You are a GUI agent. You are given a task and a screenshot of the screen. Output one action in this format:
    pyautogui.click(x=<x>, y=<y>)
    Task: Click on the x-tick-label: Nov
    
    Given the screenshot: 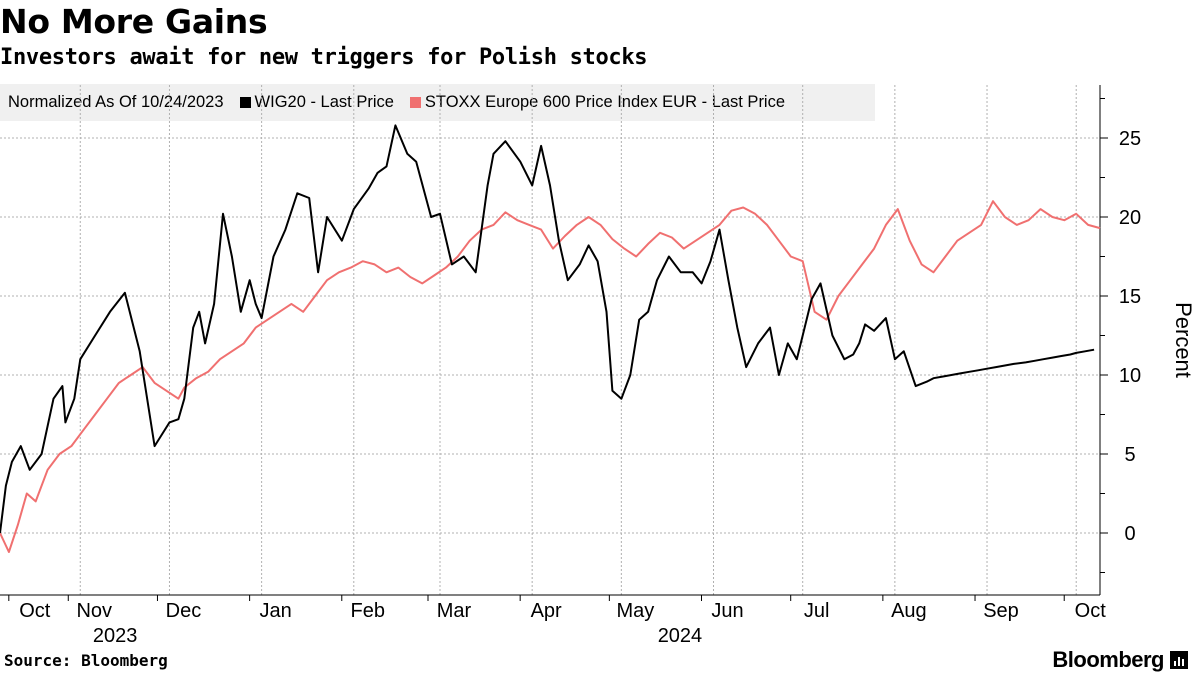 What is the action you would take?
    pyautogui.click(x=94, y=611)
    